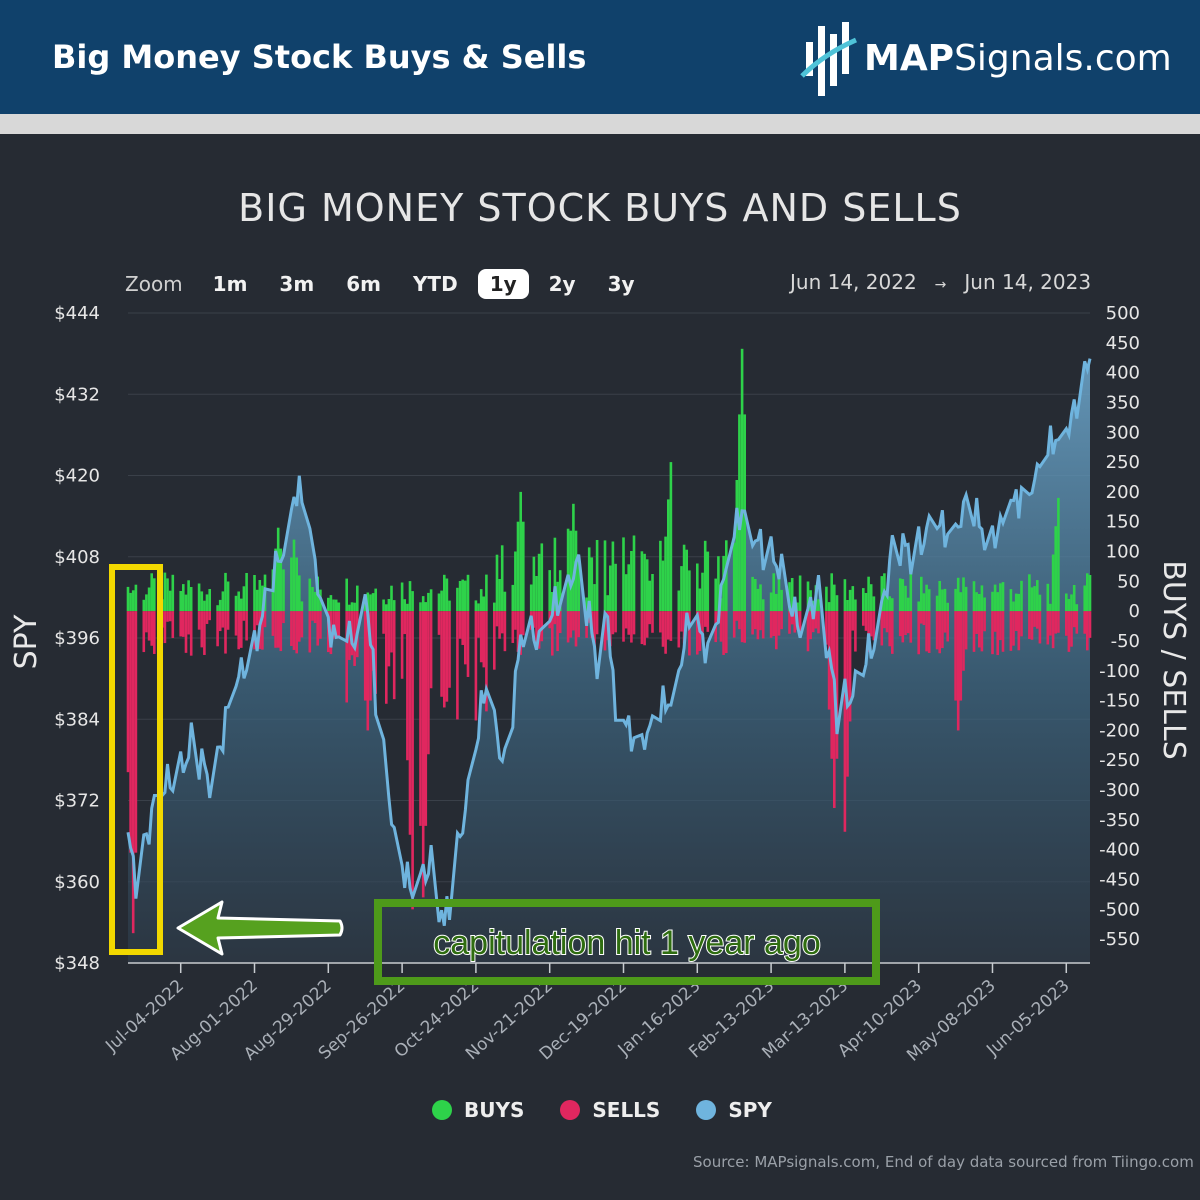  I want to click on legend-buys: BUYS, so click(478, 1110).